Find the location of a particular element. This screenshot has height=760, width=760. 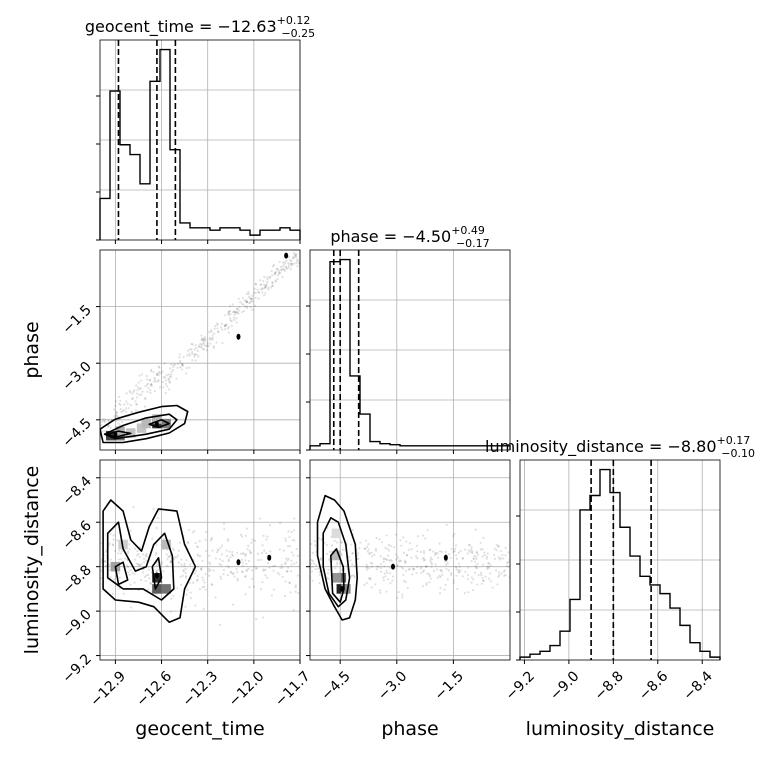

histogram-geocent_time is located at coordinates (200, 144).